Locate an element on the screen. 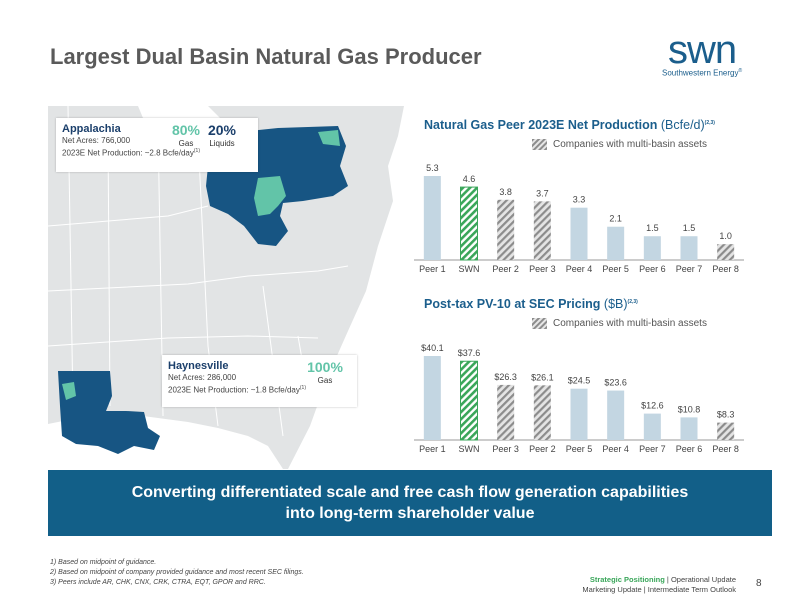 The height and width of the screenshot is (600, 800). x-tick-label: Peer 8 is located at coordinates (725, 449).